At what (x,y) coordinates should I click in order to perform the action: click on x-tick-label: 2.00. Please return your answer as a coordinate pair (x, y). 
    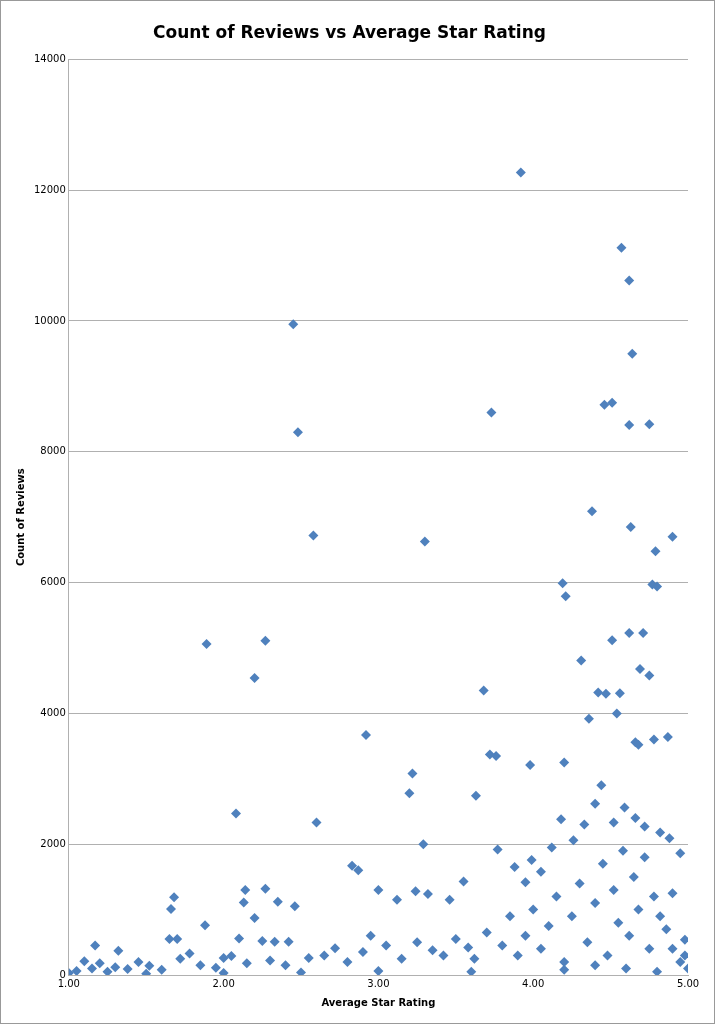
    Looking at the image, I should click on (223, 983).